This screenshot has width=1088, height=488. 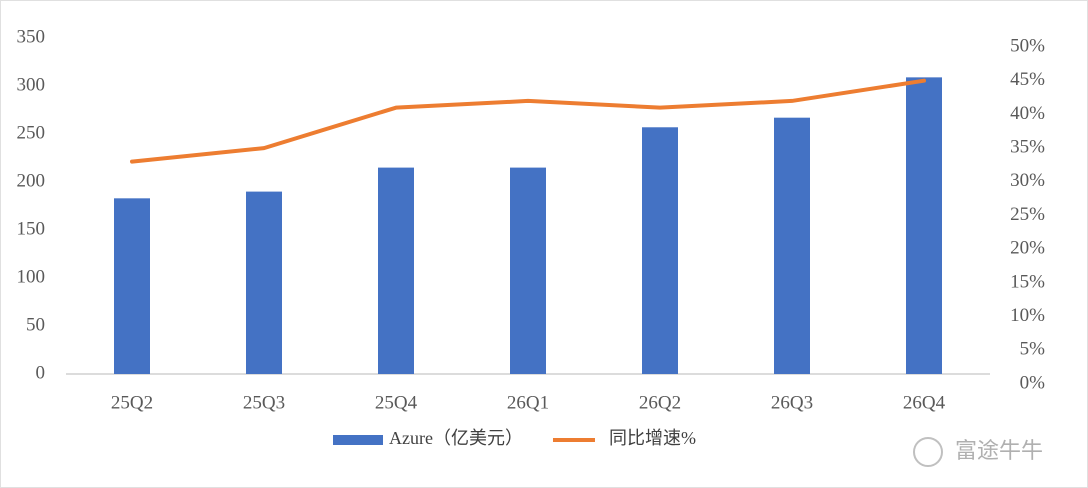 What do you see at coordinates (31, 228) in the screenshot?
I see `y-tick-label: 150` at bounding box center [31, 228].